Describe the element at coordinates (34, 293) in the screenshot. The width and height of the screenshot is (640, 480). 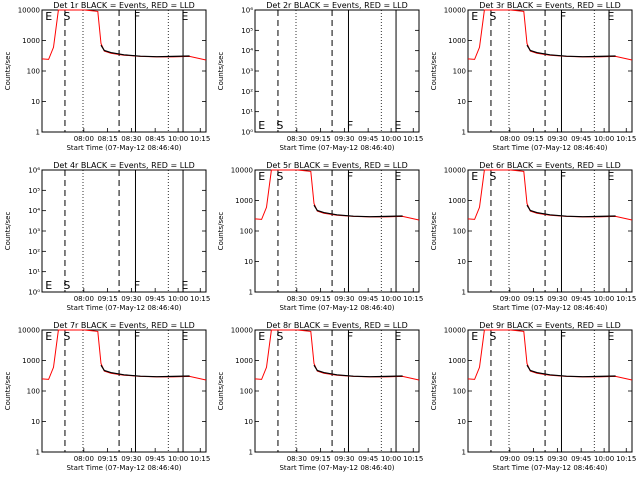
I see `y-tick-label: 10⁰` at that location.